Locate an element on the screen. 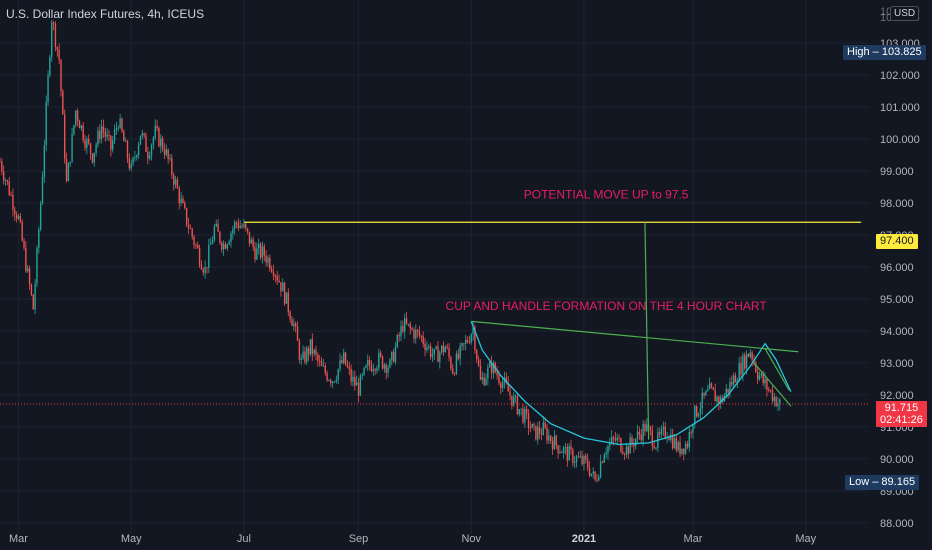 The width and height of the screenshot is (932, 550). currency-button: USD is located at coordinates (905, 13).